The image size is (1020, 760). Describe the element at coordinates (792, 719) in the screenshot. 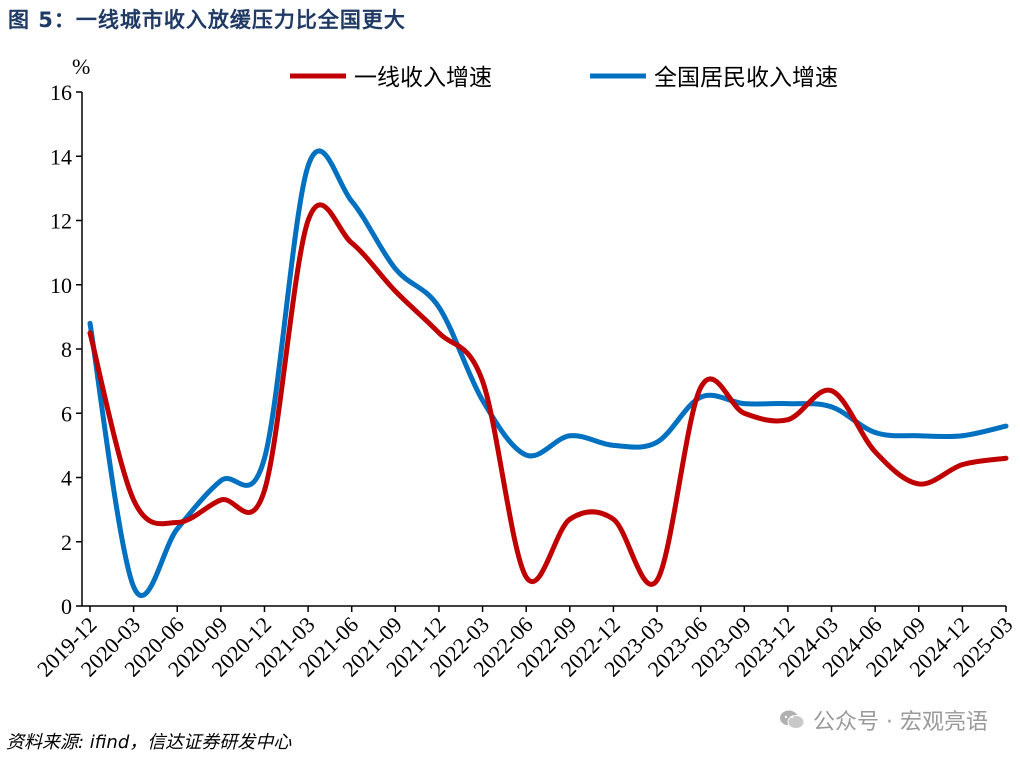

I see `wechat-icon` at that location.